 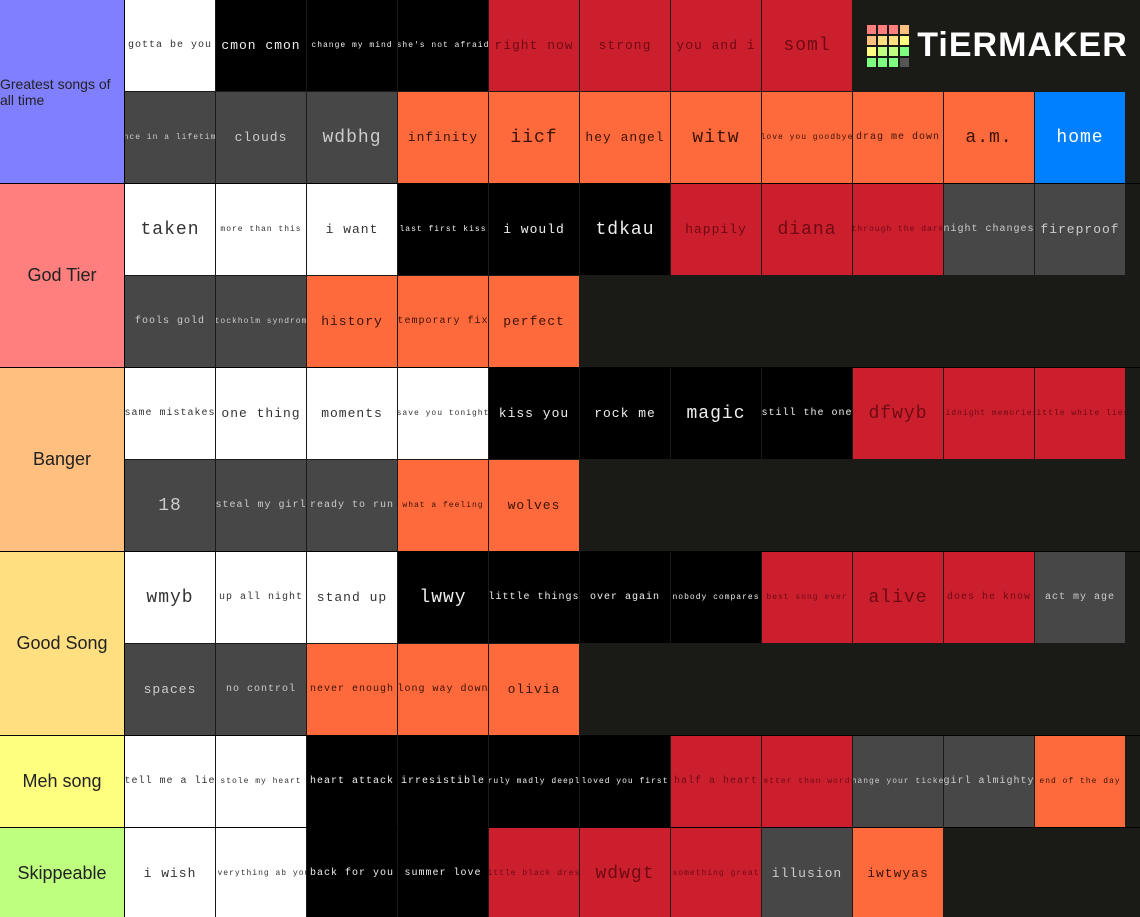 I want to click on song-card: olivia, so click(x=534, y=689).